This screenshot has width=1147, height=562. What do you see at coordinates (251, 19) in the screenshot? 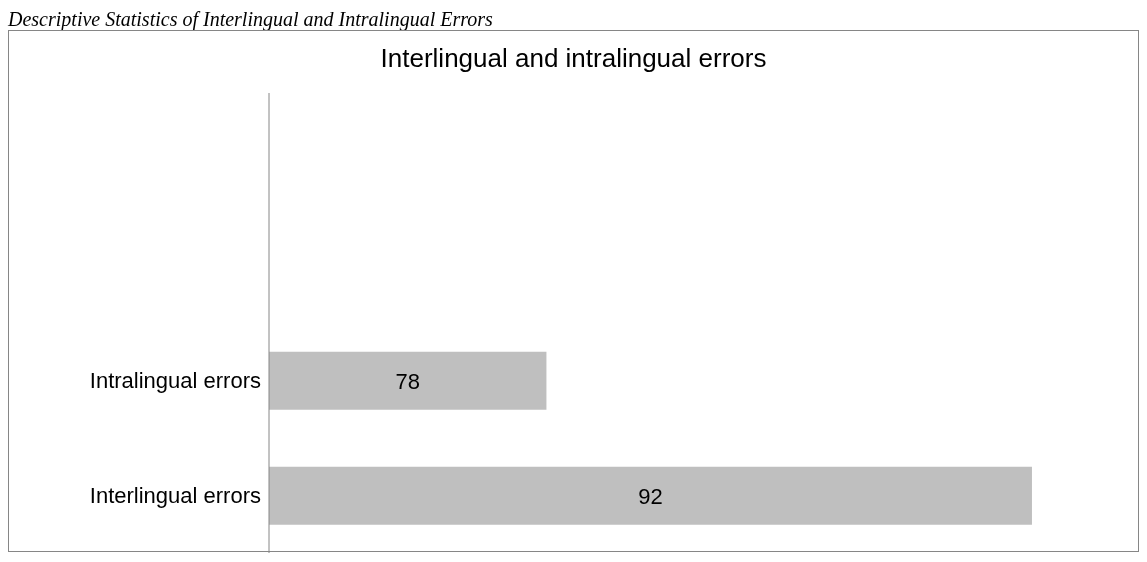
I see `text: Descriptive Statistics of Interlingual and Intralingual Errors` at bounding box center [251, 19].